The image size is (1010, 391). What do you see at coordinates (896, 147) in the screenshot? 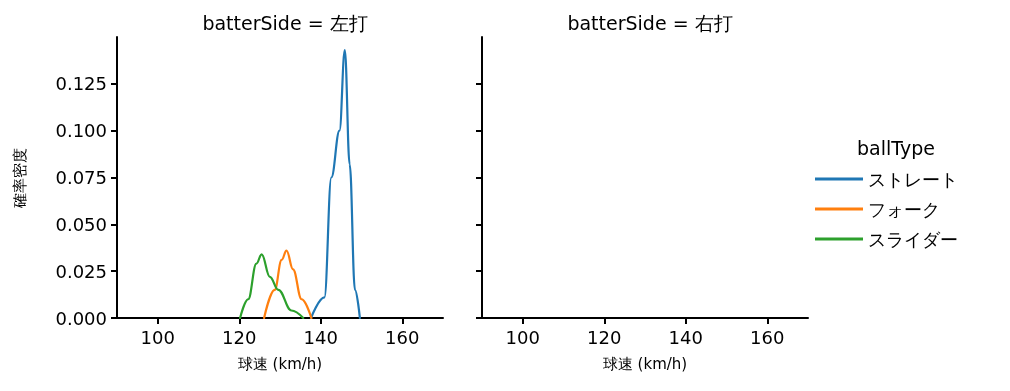
I see `legend-title: ballType` at bounding box center [896, 147].